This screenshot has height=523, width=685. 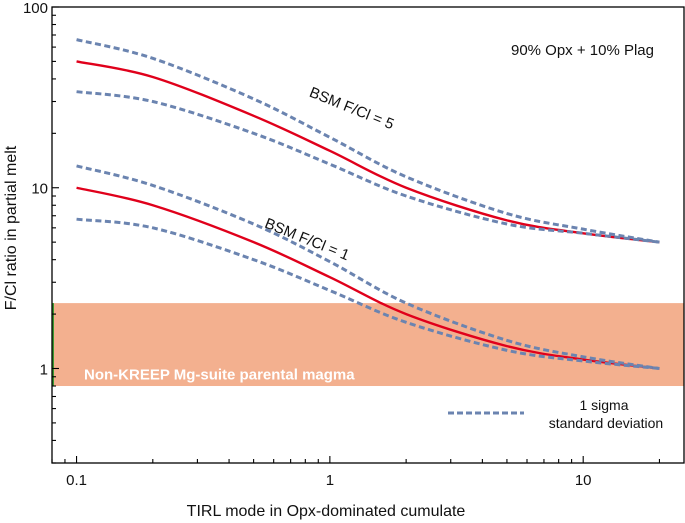 What do you see at coordinates (326, 511) in the screenshot?
I see `x-axis-title: TIRL mode in Opx-dominated cumulate` at bounding box center [326, 511].